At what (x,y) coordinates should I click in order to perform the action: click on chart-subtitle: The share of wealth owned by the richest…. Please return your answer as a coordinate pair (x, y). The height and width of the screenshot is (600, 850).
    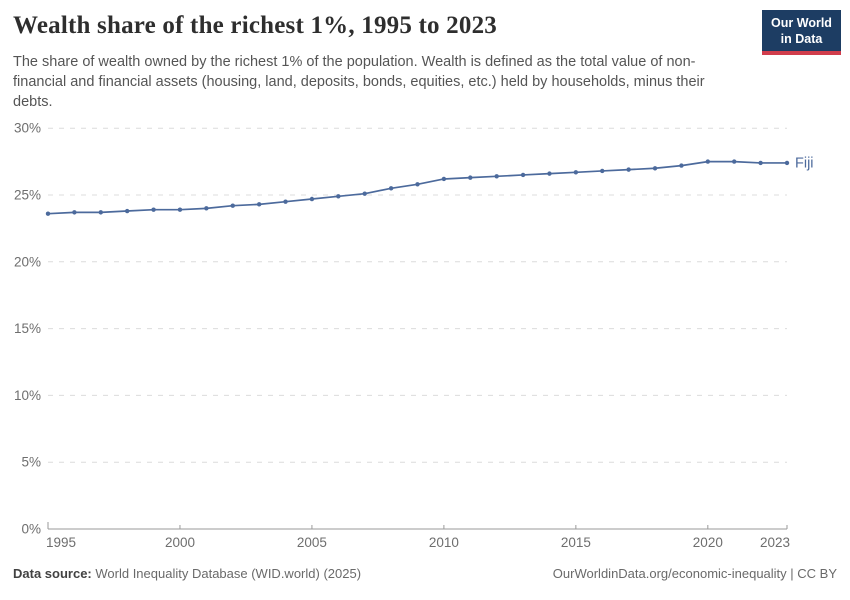
    Looking at the image, I should click on (359, 82).